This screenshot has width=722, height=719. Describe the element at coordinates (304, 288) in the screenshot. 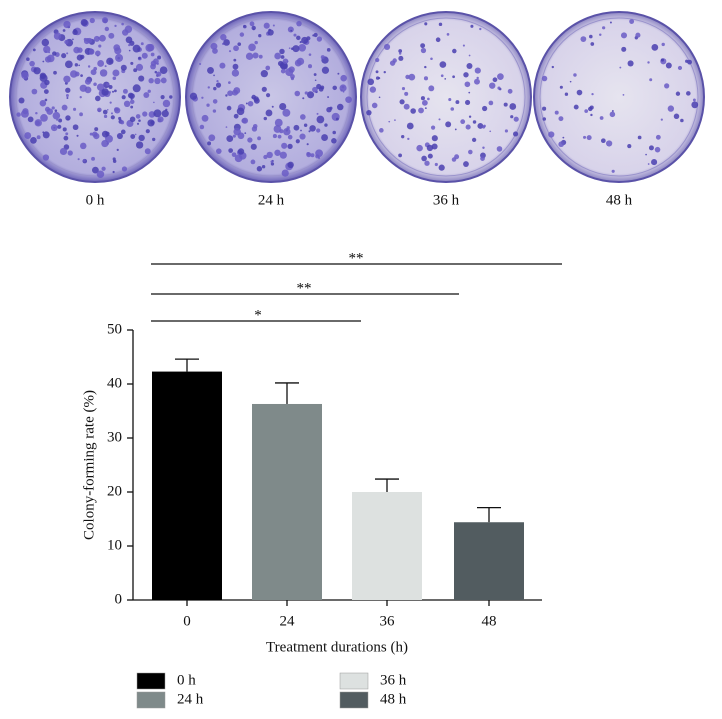

I see `significance-label: **` at that location.